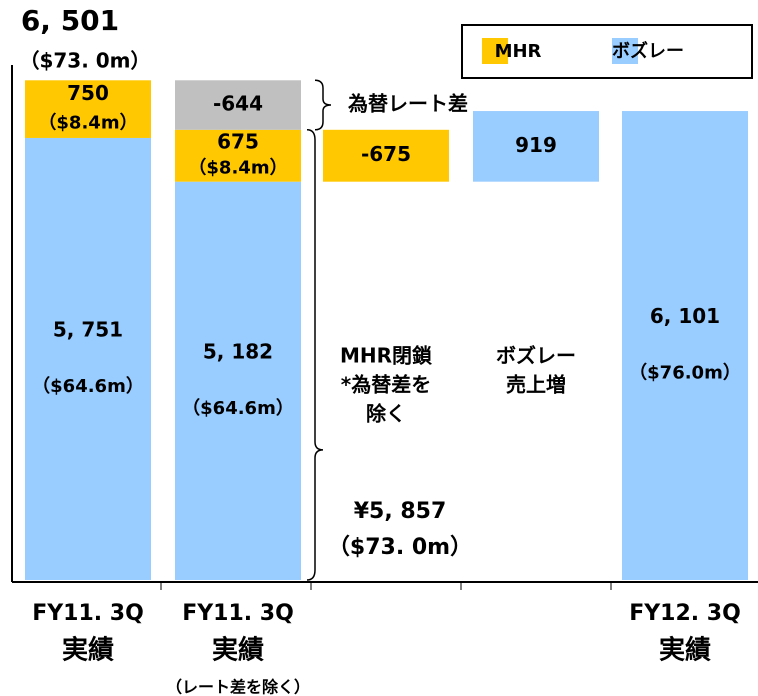 Image resolution: width=758 pixels, height=696 pixels. I want to click on value-label: -644, so click(238, 104).